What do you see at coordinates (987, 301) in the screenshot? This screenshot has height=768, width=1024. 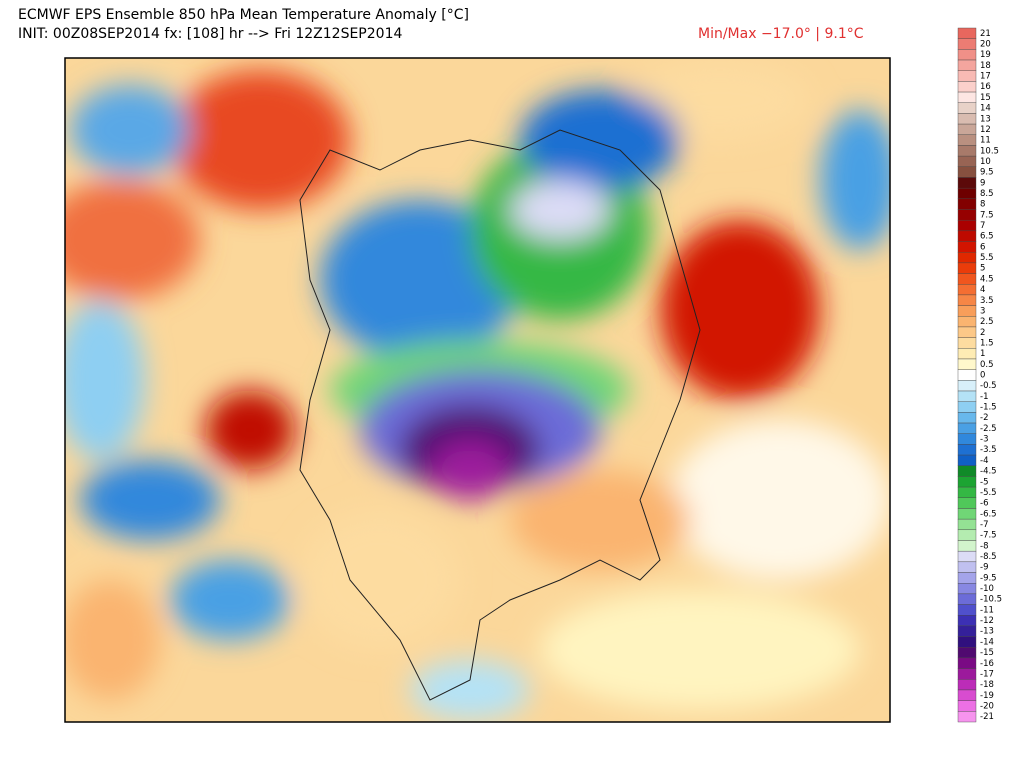 I see `colorbar-label: 3.5` at bounding box center [987, 301].